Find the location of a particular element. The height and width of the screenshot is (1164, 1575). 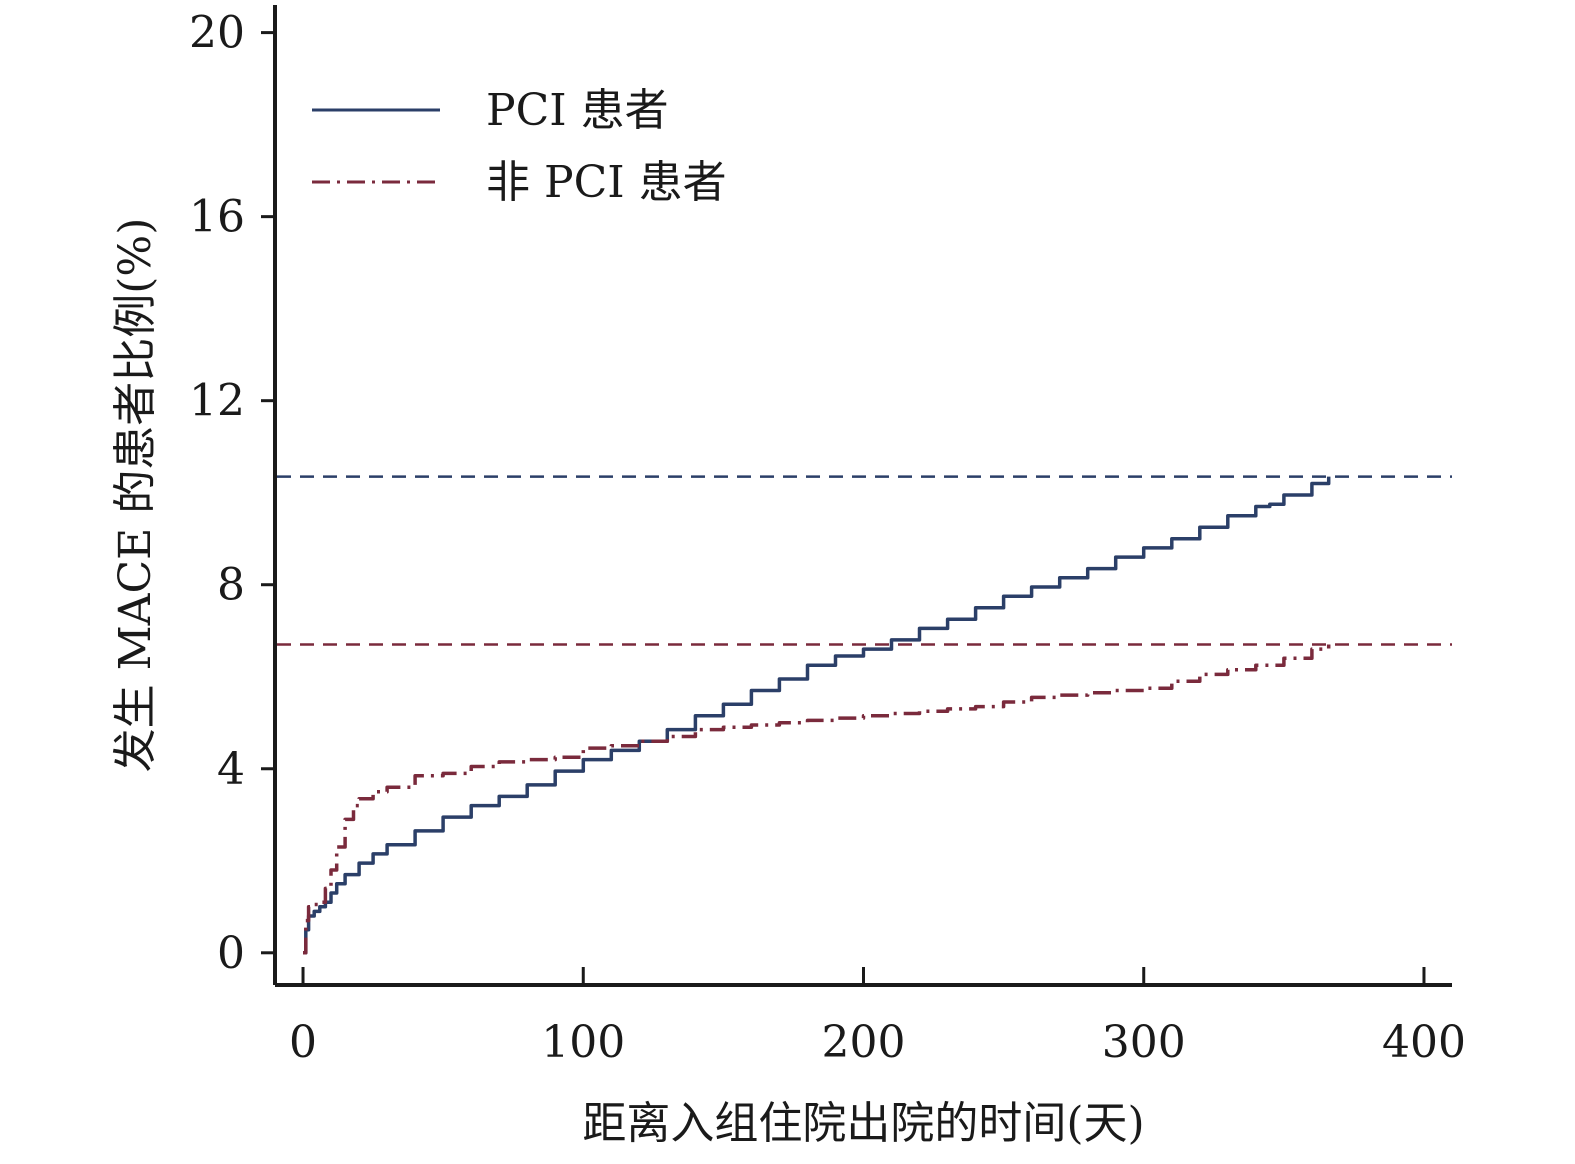

y-tick-label: 4 is located at coordinates (231, 769).